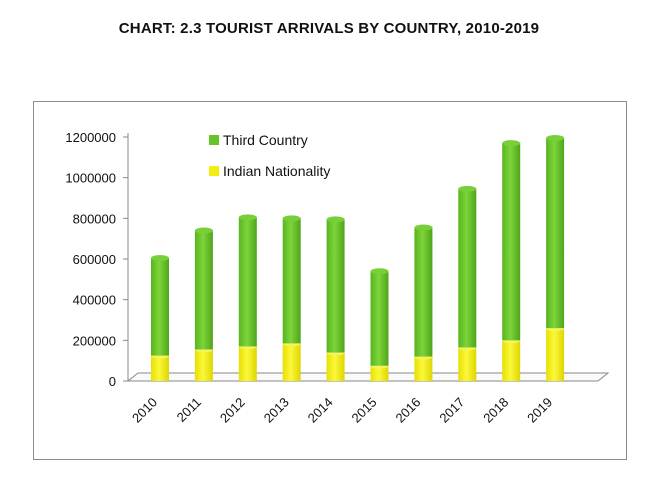 The image size is (658, 503). I want to click on y-tick-label: 600000, so click(94, 259).